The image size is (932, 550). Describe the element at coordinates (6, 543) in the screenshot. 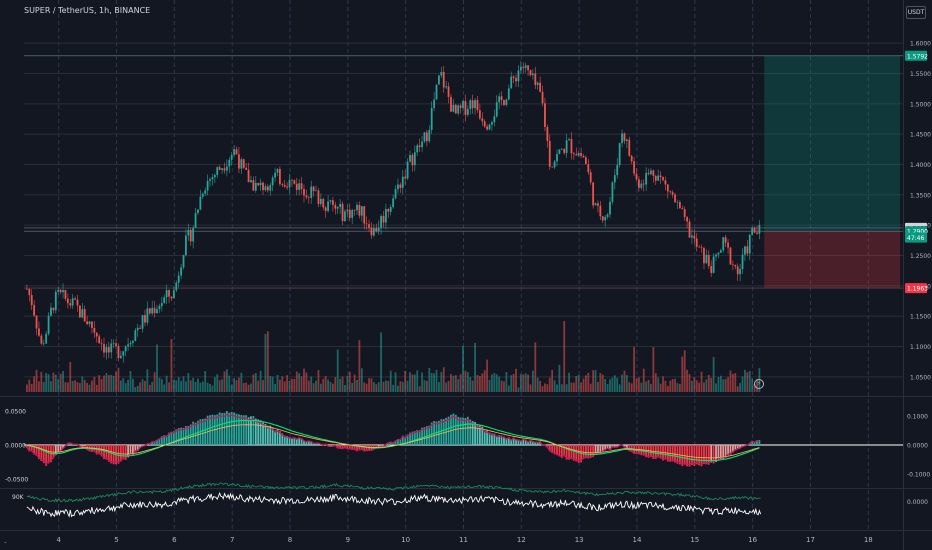

I see `timezone-icon: ⌁` at that location.